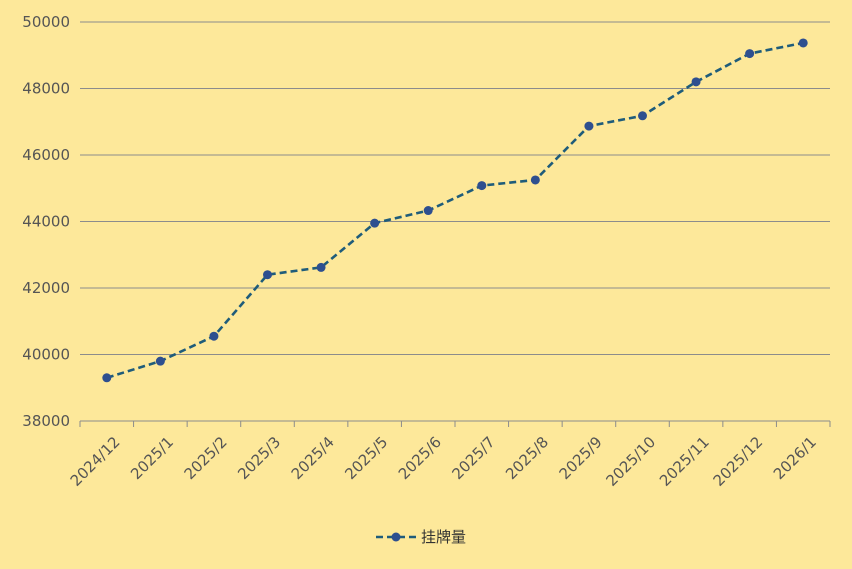  Describe the element at coordinates (738, 461) in the screenshot. I see `x-tick-label: 2025/12` at that location.